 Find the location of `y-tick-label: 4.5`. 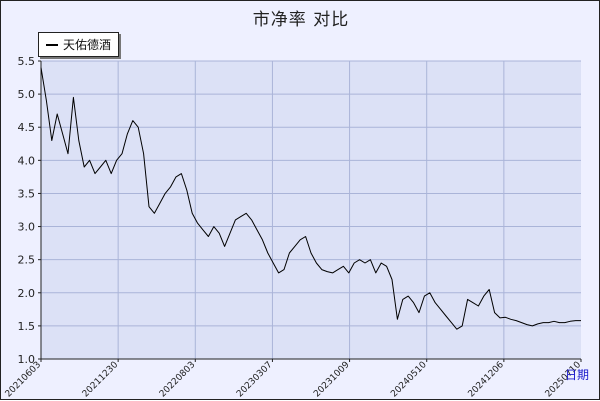

y-tick-label: 4.5 is located at coordinates (27, 127).